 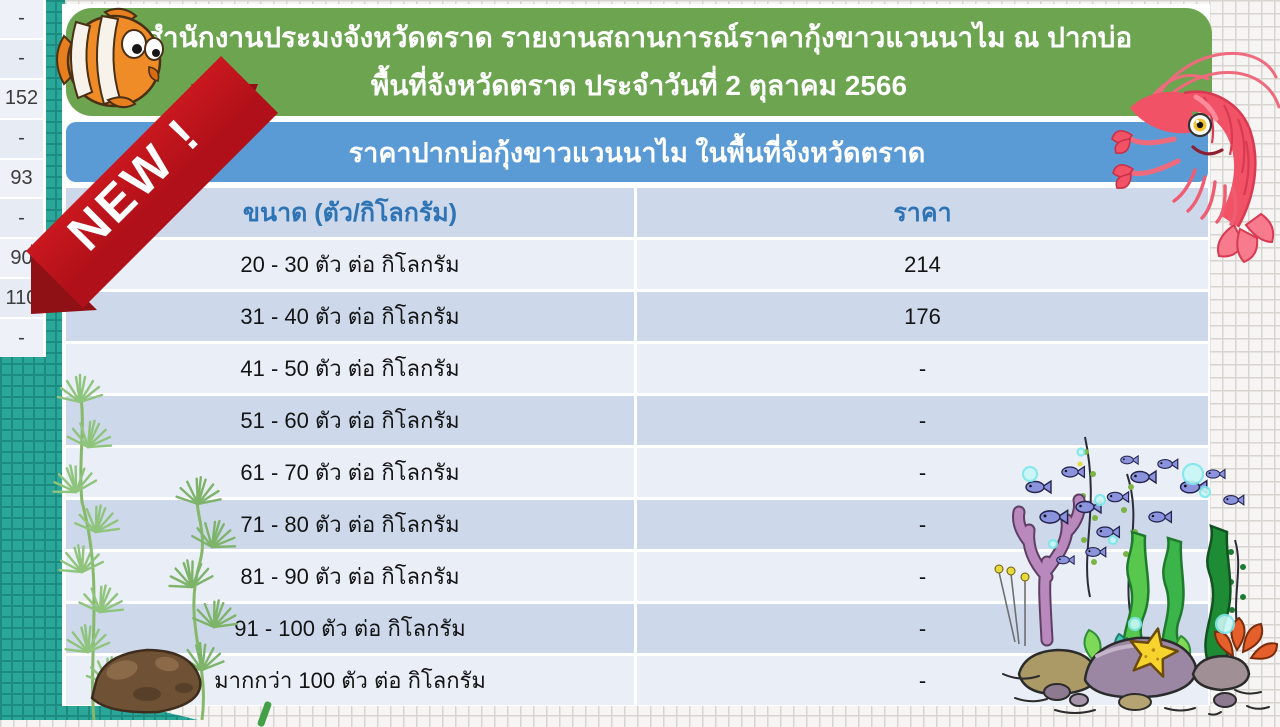 I want to click on left-data-column: - - 152 - 93 - 90 110 -, so click(x=23, y=178).